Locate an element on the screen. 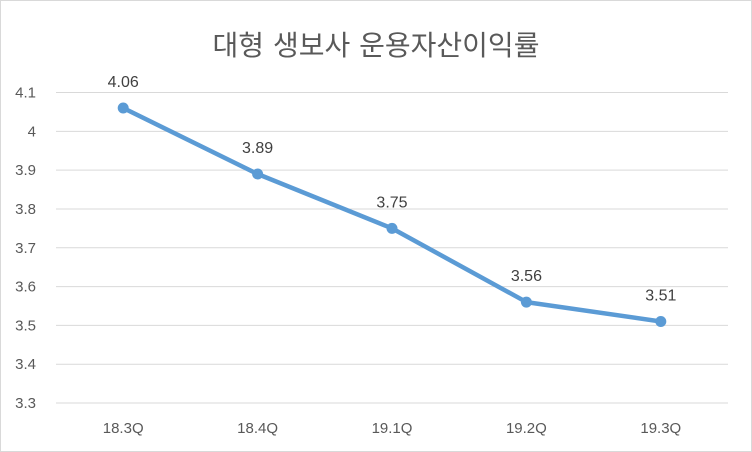 This screenshot has height=452, width=752. y-tick-label: 3.8 is located at coordinates (25, 209).